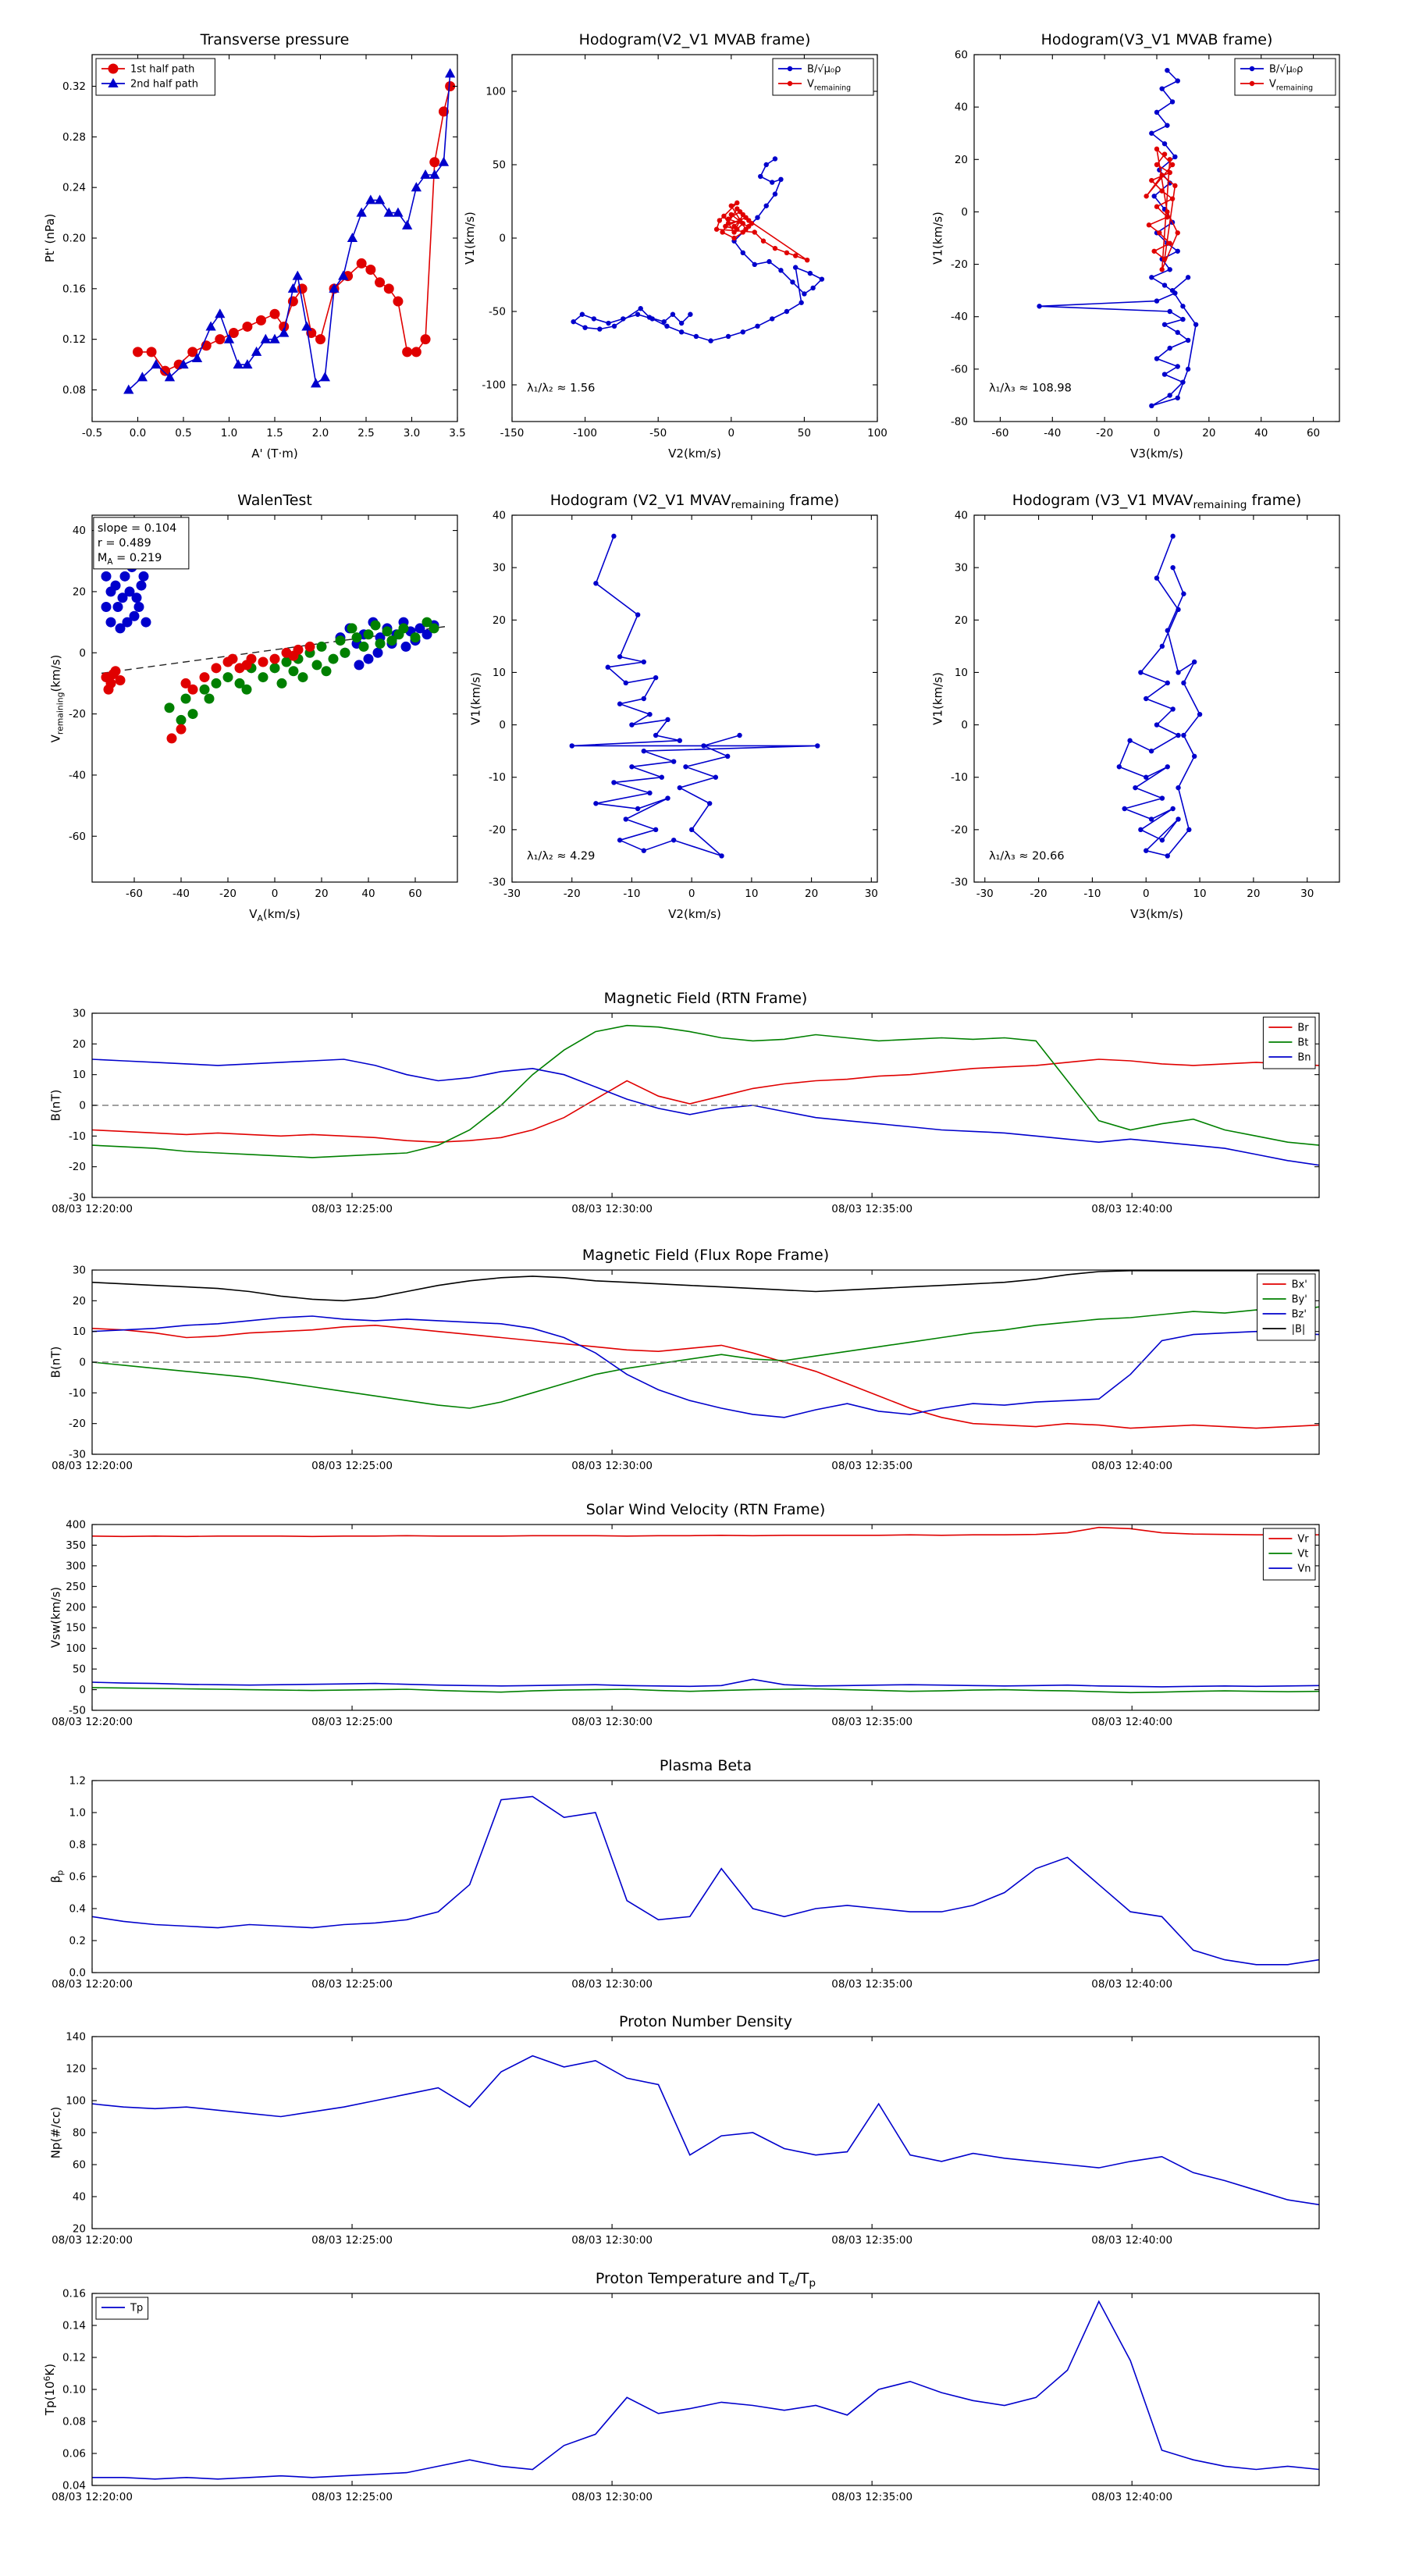 The width and height of the screenshot is (1405, 2576). I want to click on svg-text: λ₁/λ₃ ≈ 108.98, so click(1030, 388).